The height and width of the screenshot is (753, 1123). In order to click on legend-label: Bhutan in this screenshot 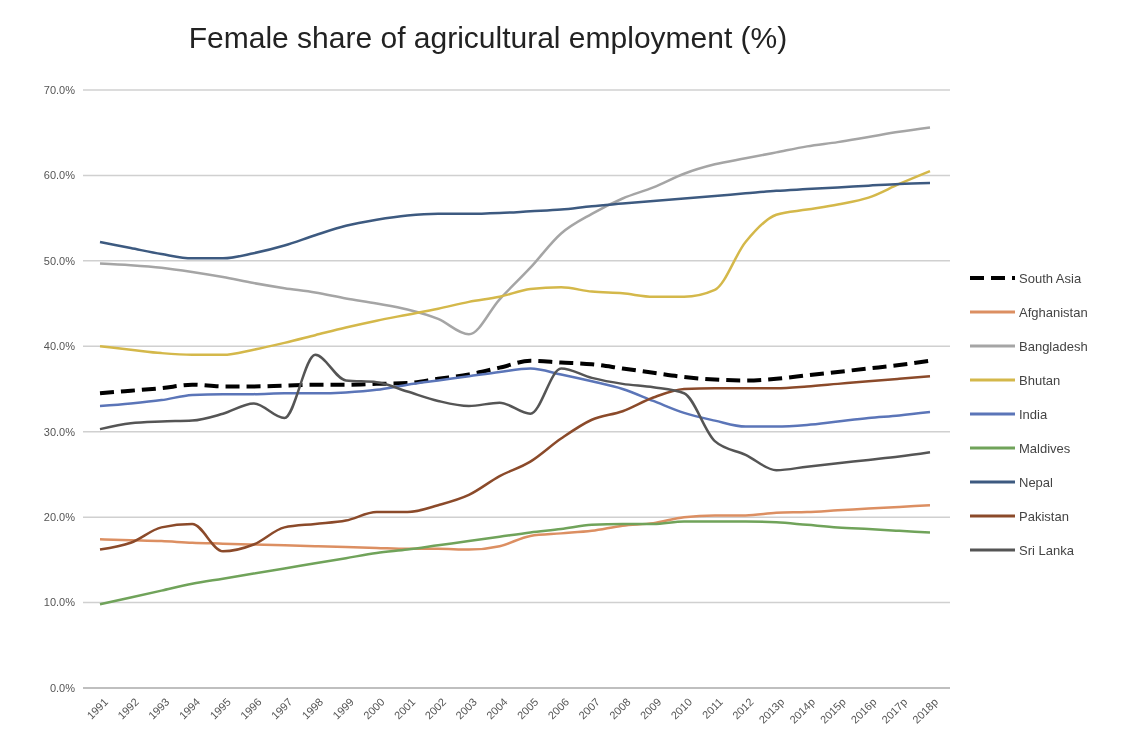, I will do `click(1040, 380)`.